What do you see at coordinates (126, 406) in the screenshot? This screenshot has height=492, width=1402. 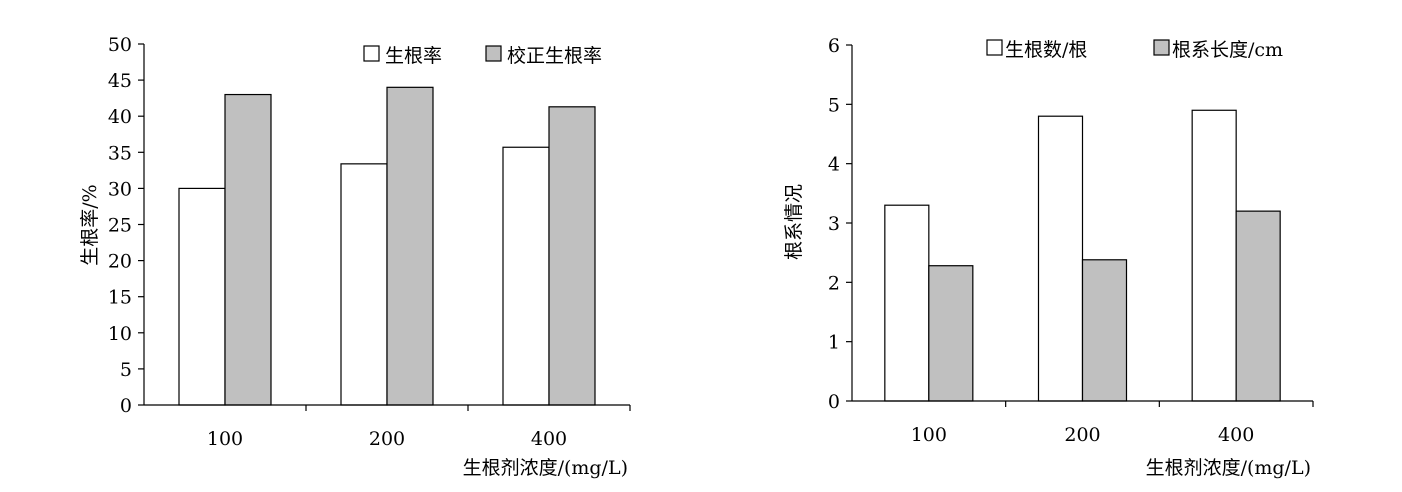 I see `chart-1-y-tick-label: 0` at bounding box center [126, 406].